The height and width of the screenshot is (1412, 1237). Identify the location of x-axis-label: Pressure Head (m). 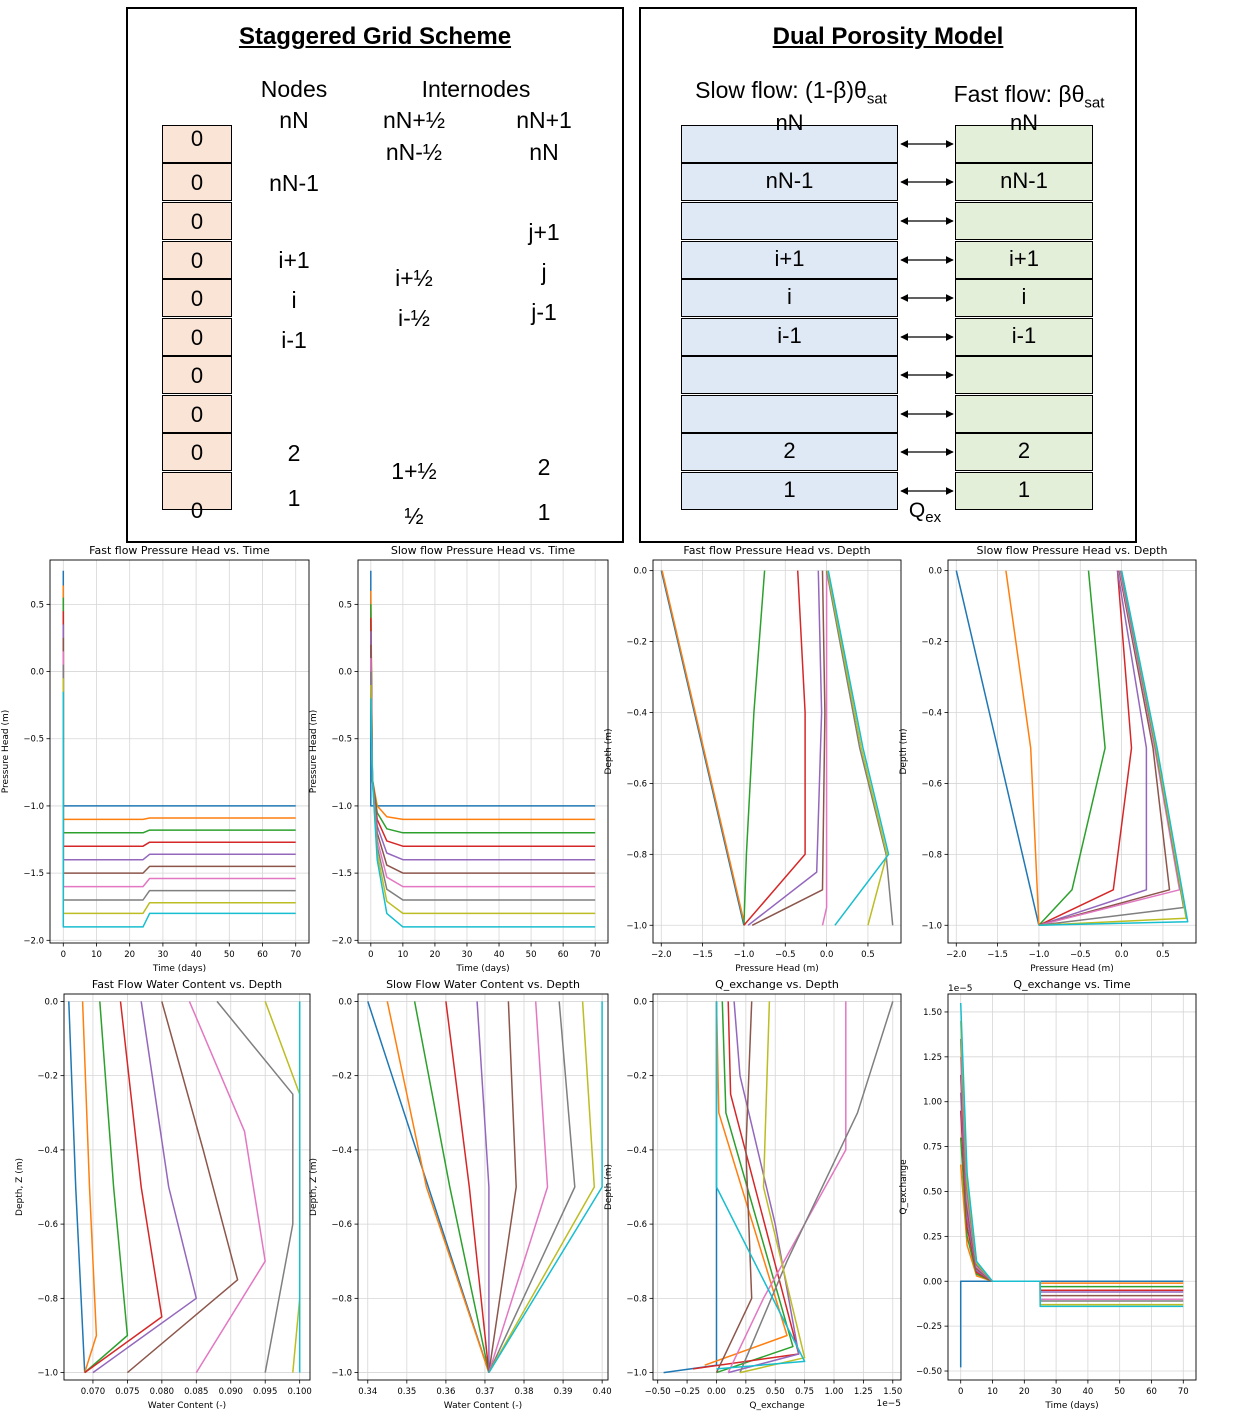
(776, 969).